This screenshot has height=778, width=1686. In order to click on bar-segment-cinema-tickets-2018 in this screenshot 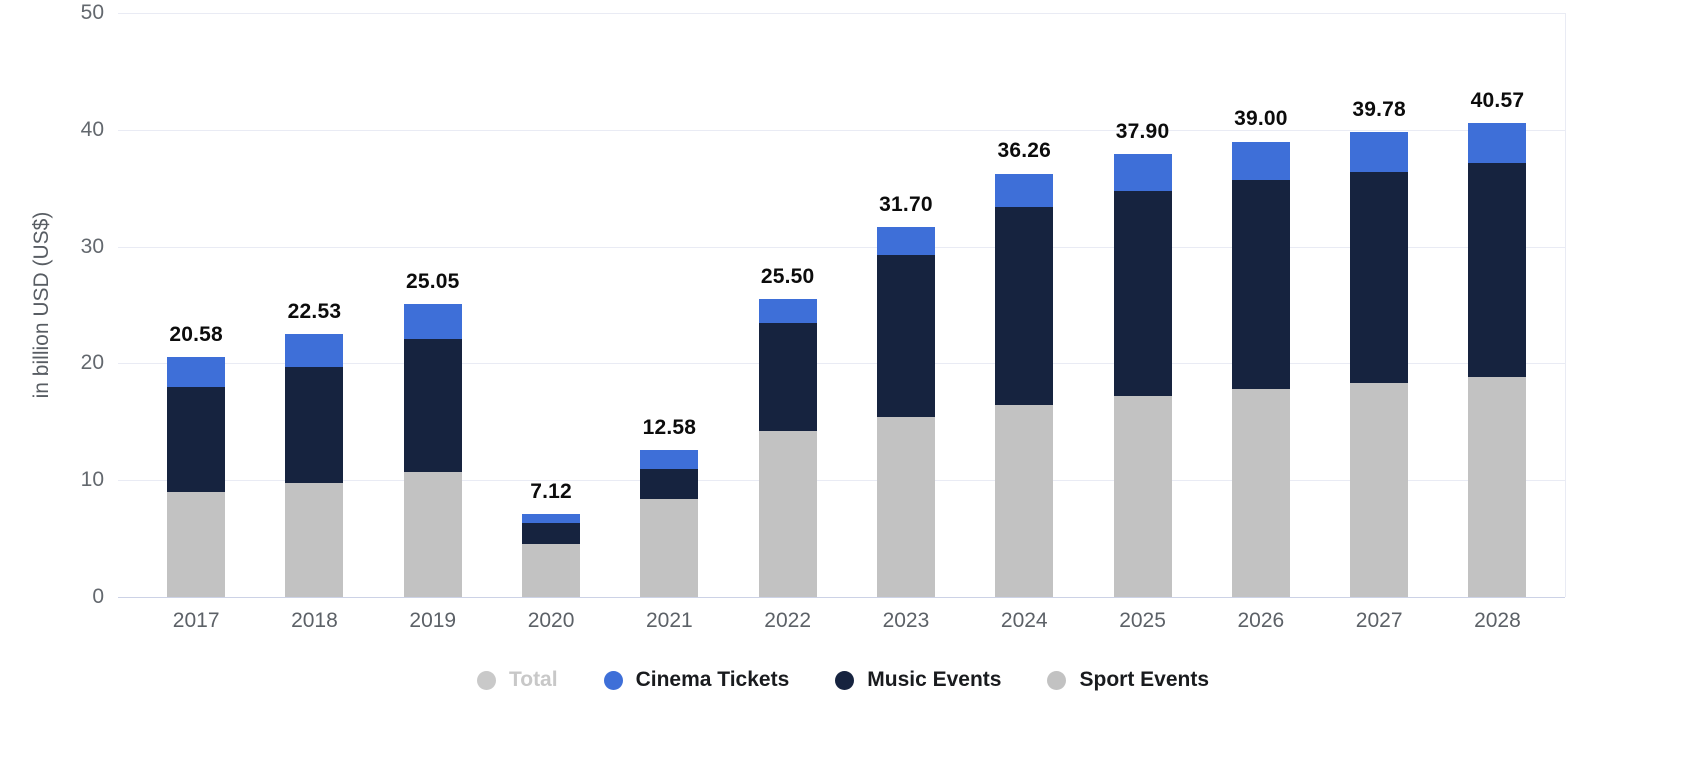, I will do `click(314, 350)`.